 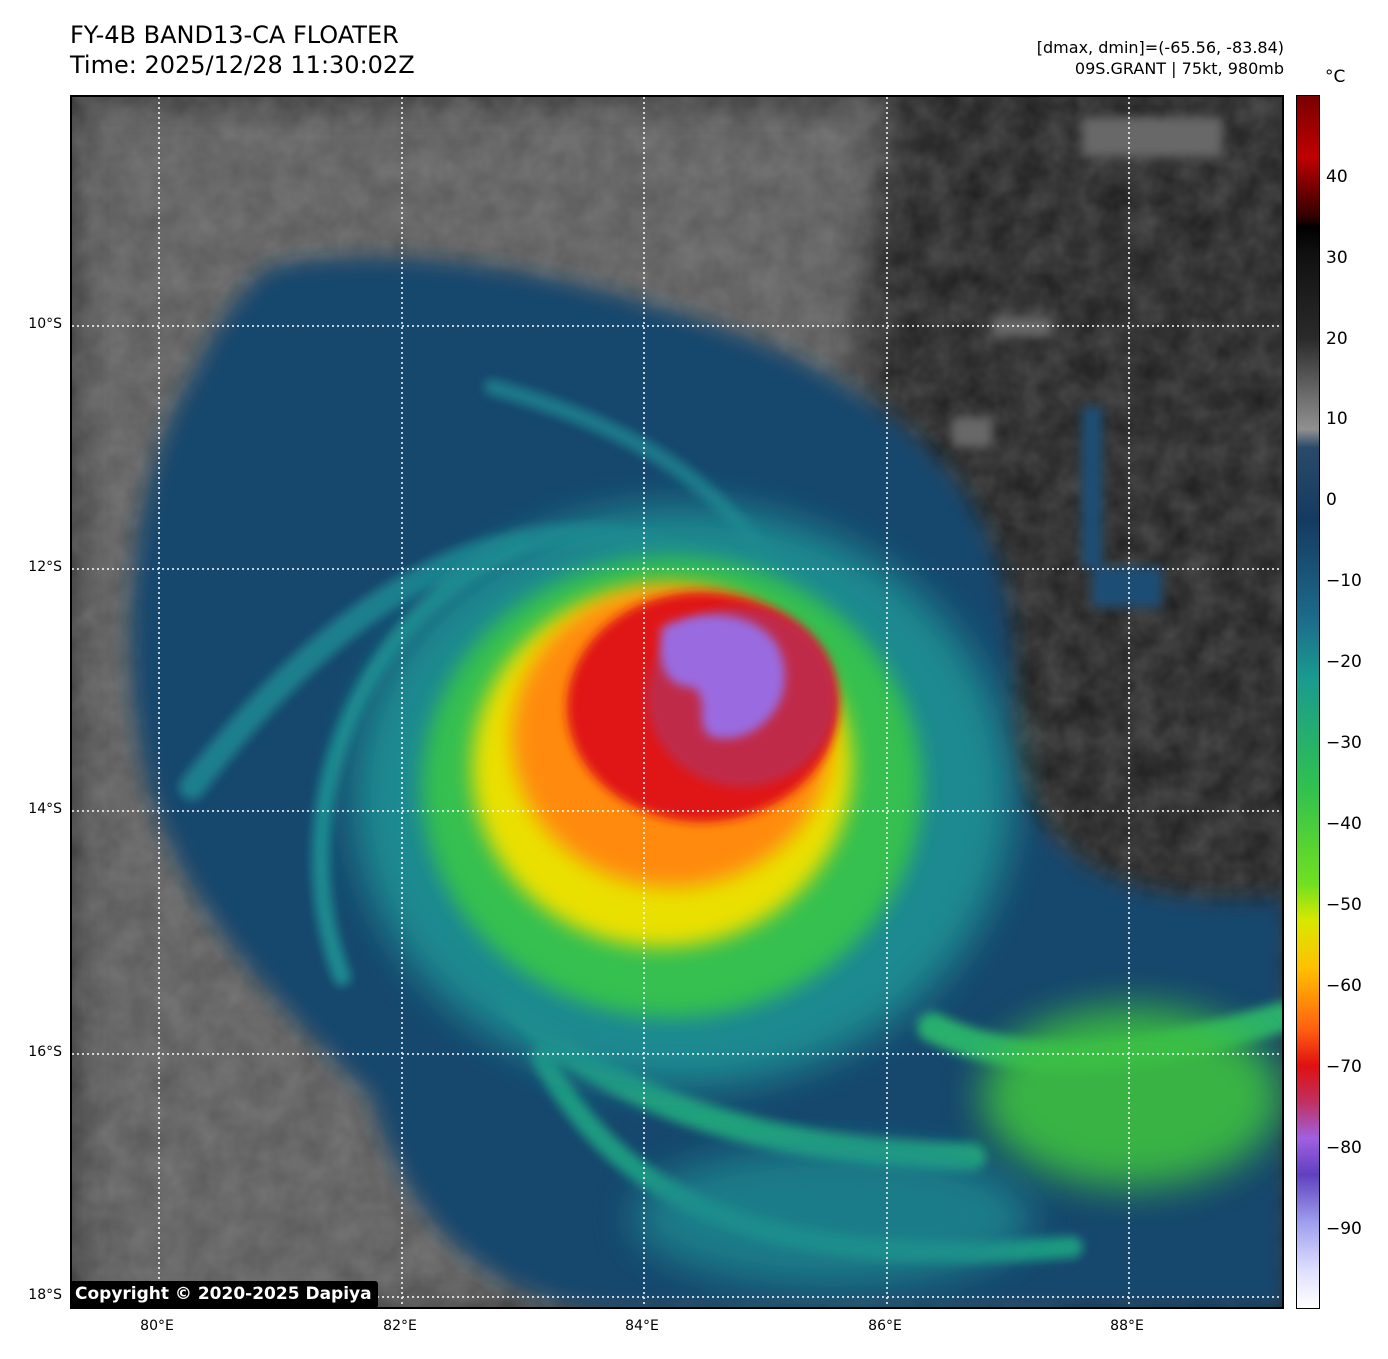 I want to click on colorbar-label: −80, so click(x=1344, y=1148).